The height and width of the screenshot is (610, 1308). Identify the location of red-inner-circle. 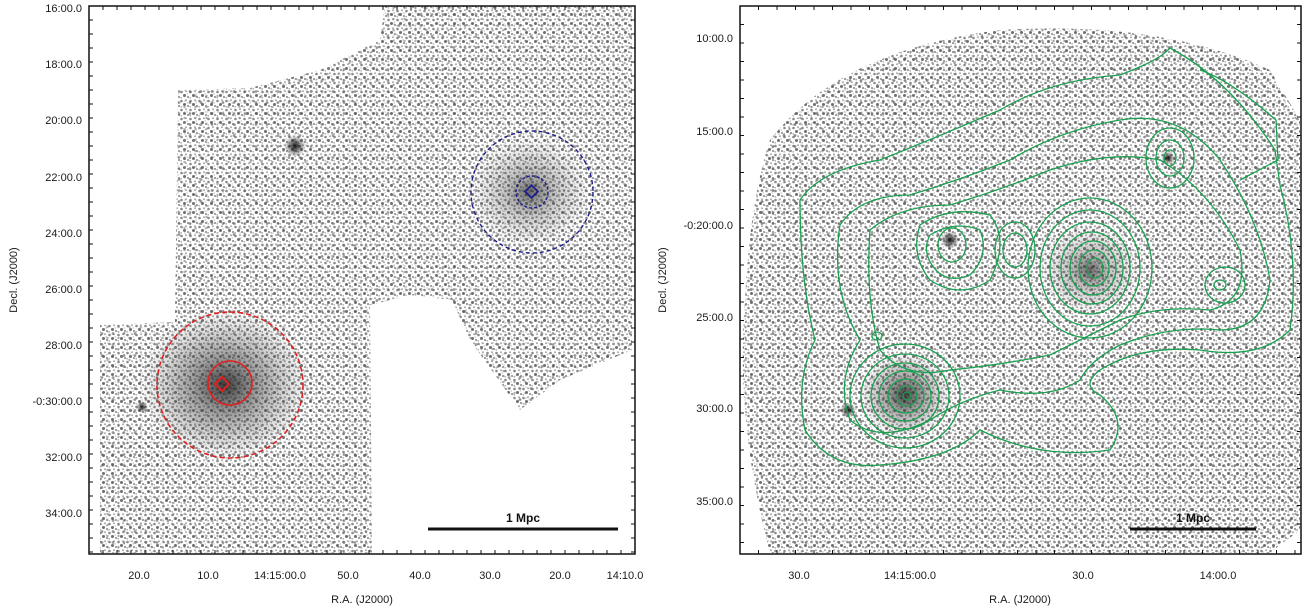
(230, 383).